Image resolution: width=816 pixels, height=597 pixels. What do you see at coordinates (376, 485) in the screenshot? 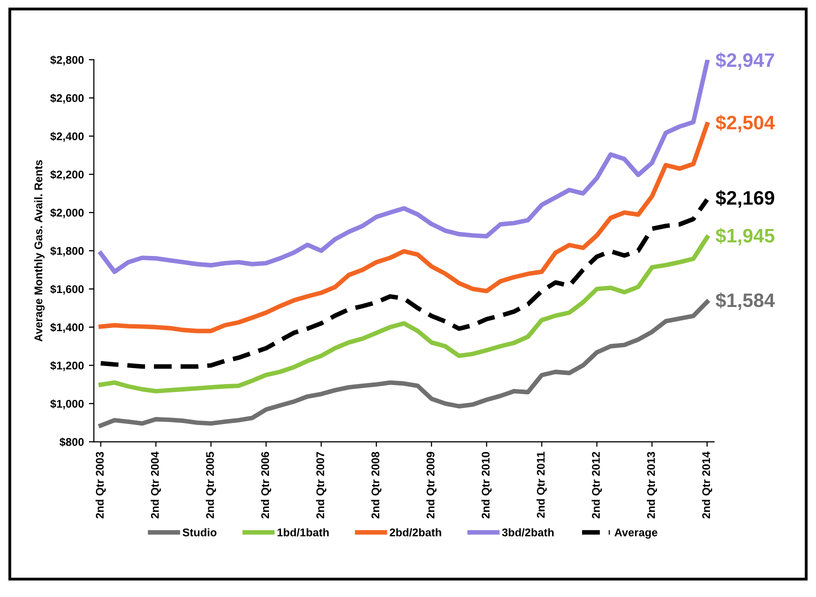
I see `x-tick-label: 2nd Qtr 2008` at bounding box center [376, 485].